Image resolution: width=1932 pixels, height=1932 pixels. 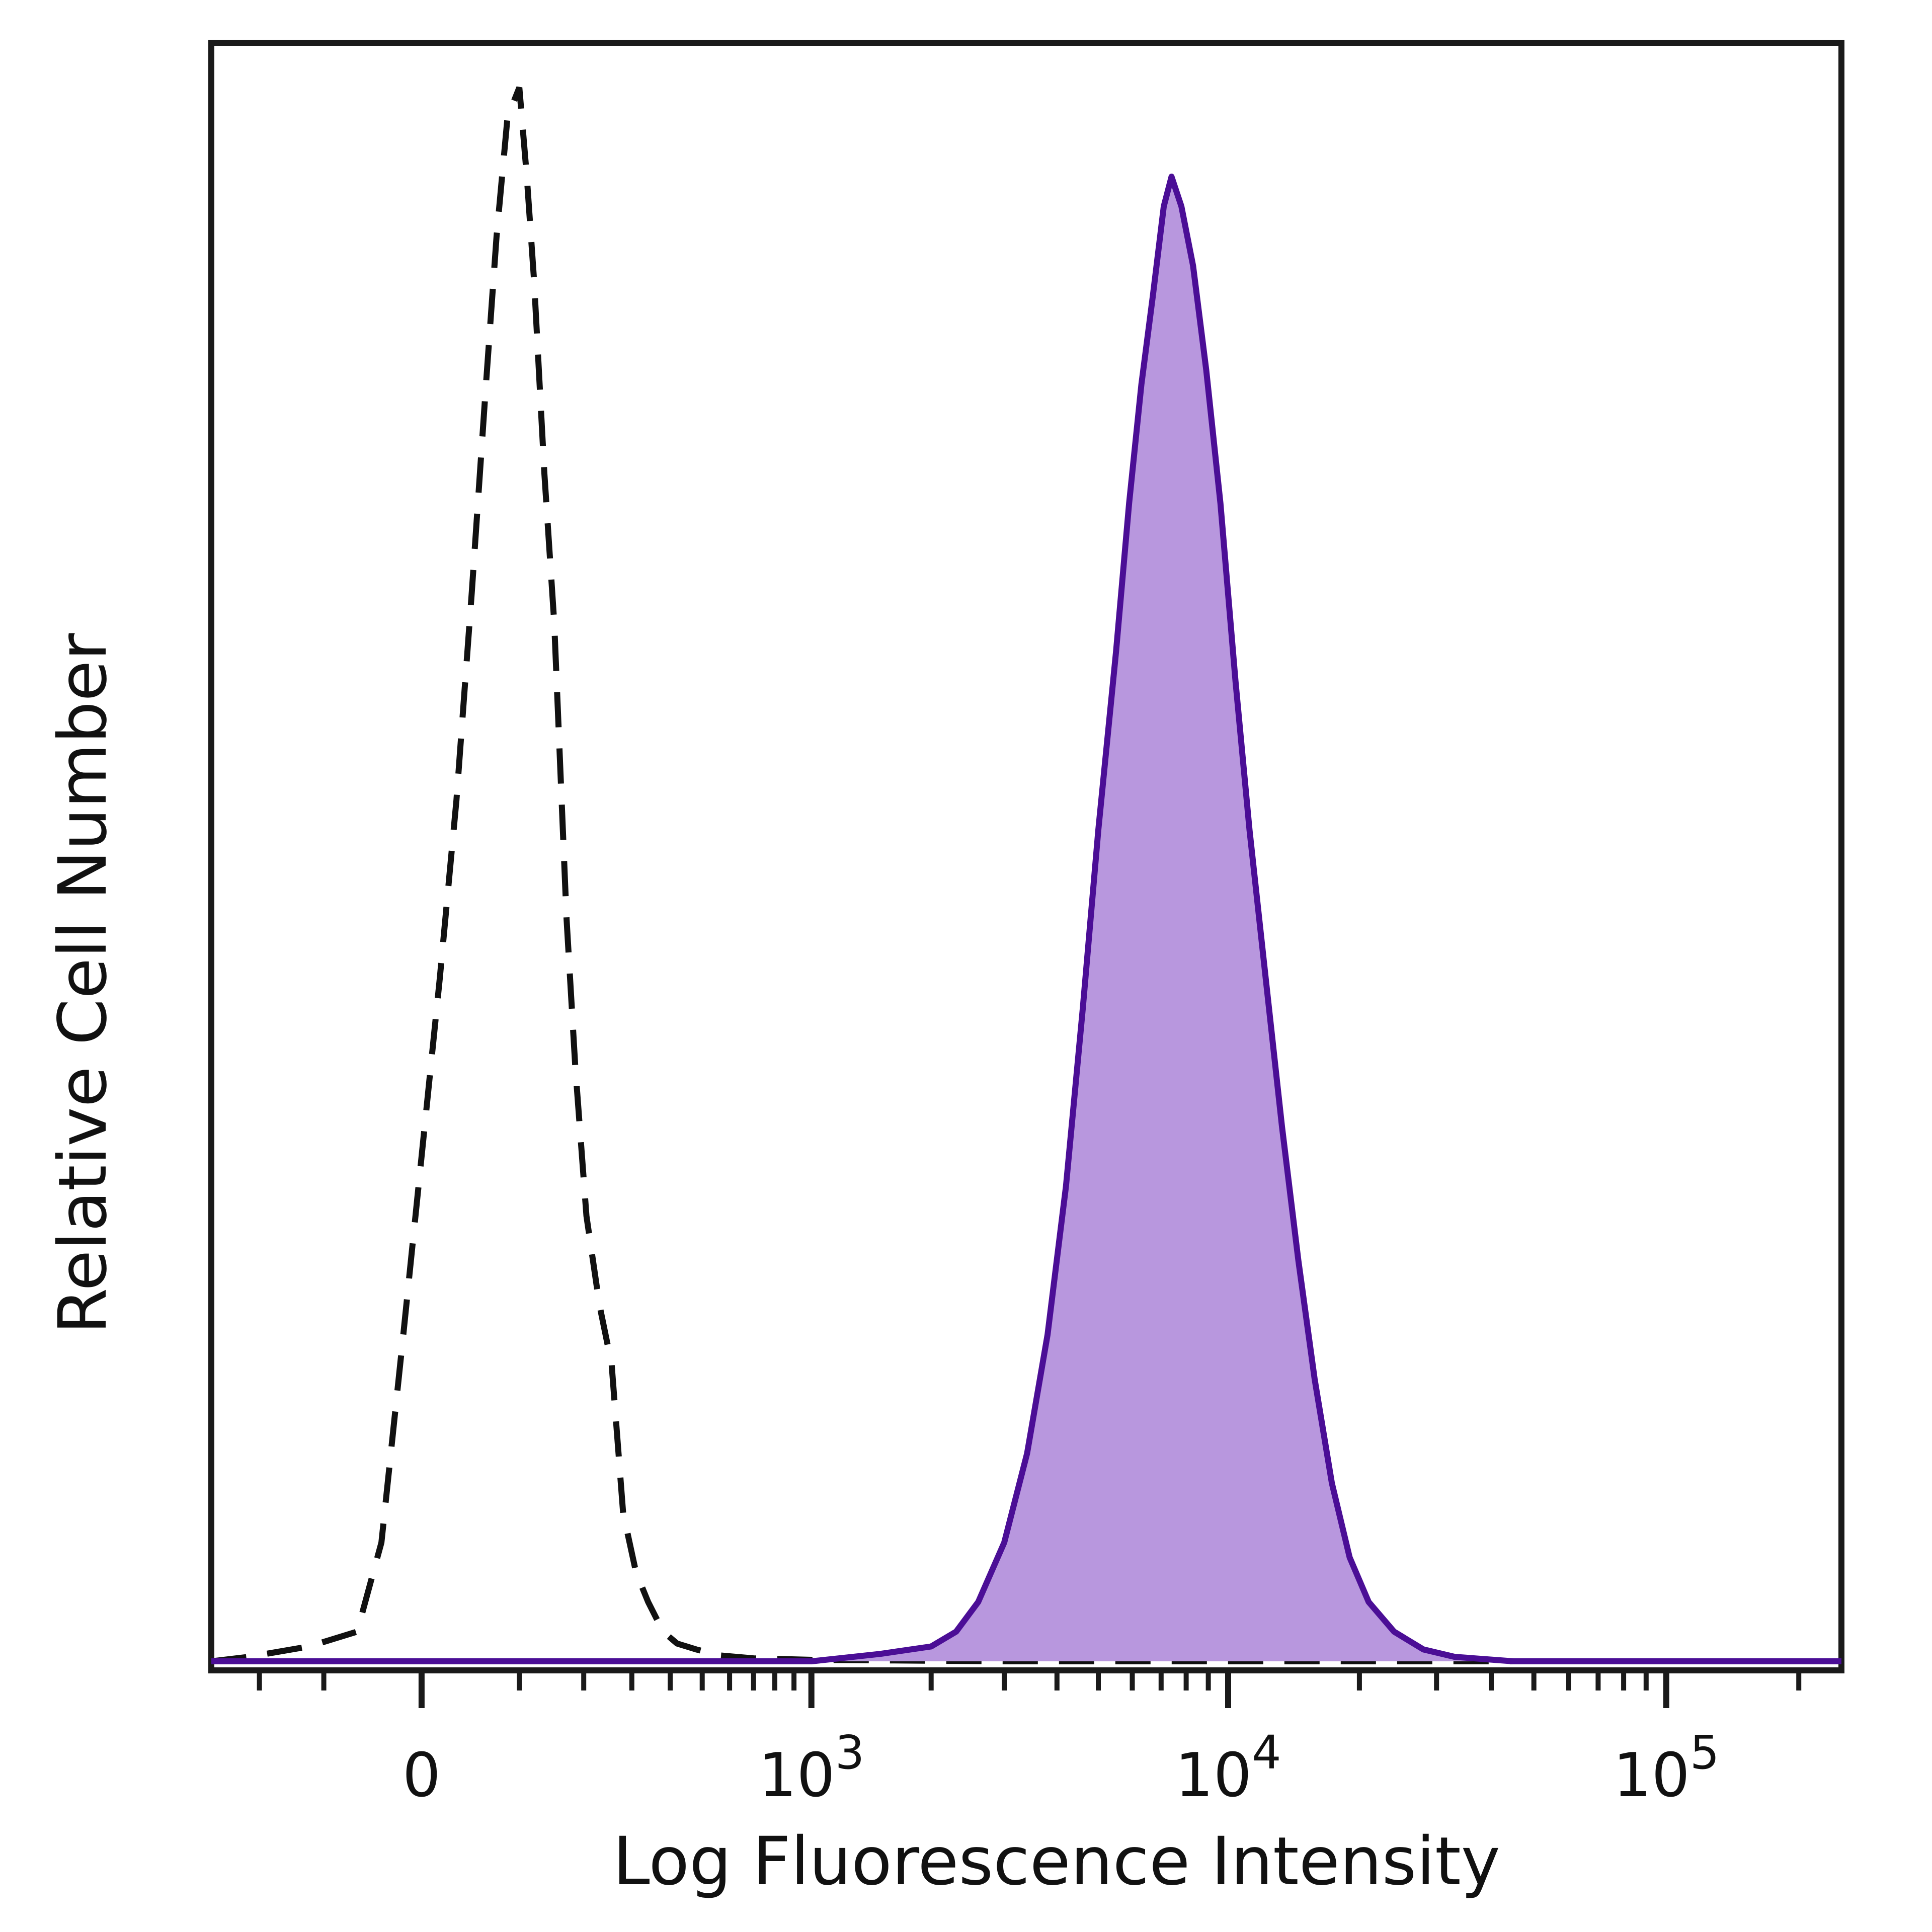 What do you see at coordinates (1029, 1741) in the screenshot?
I see `x-axis: 0 10³ 10⁴ 10⁵` at bounding box center [1029, 1741].